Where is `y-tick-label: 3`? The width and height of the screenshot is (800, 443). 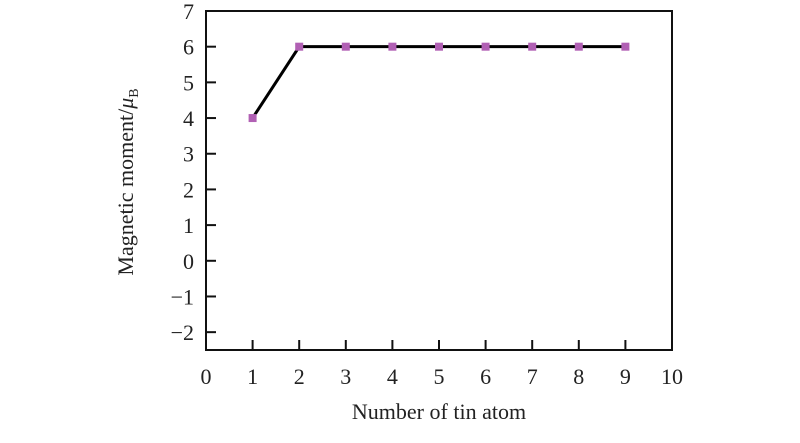
y-tick-label: 3 is located at coordinates (188, 154).